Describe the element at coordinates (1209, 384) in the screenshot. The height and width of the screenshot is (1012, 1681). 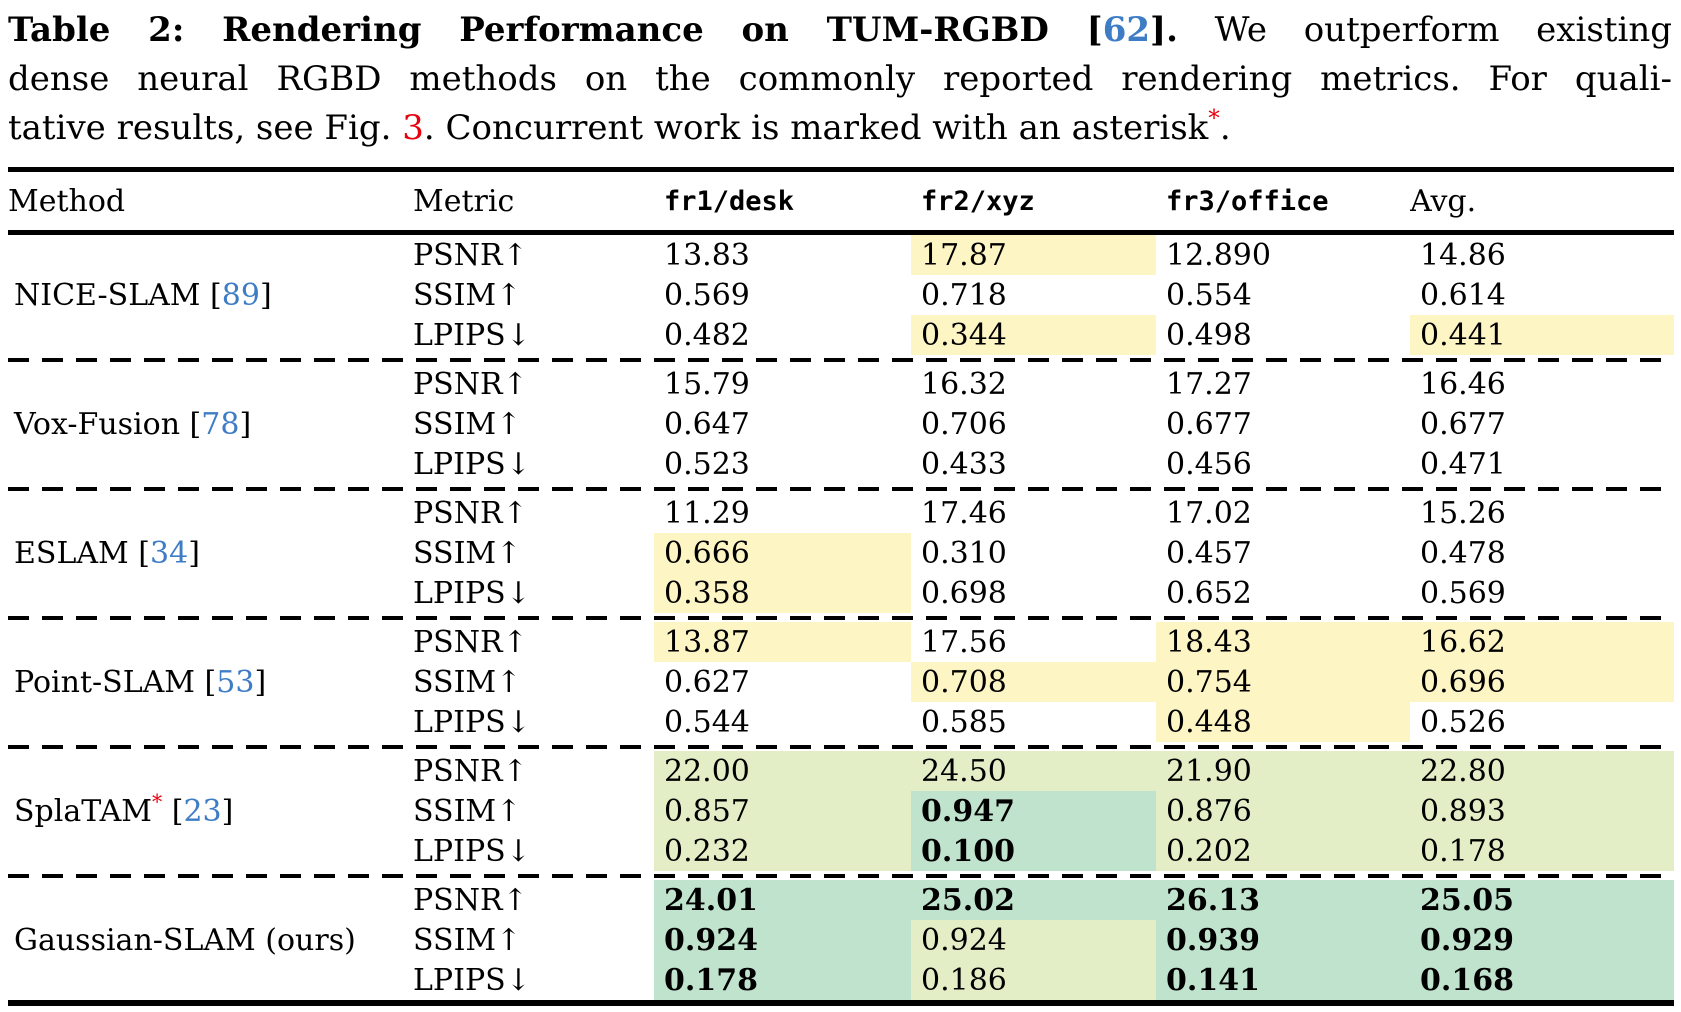
I see `metric-value: 17.27` at that location.